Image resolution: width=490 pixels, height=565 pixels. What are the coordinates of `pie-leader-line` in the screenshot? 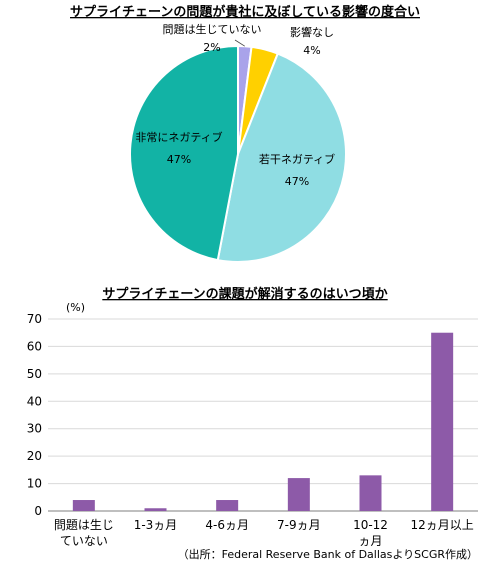 It's located at (239, 43).